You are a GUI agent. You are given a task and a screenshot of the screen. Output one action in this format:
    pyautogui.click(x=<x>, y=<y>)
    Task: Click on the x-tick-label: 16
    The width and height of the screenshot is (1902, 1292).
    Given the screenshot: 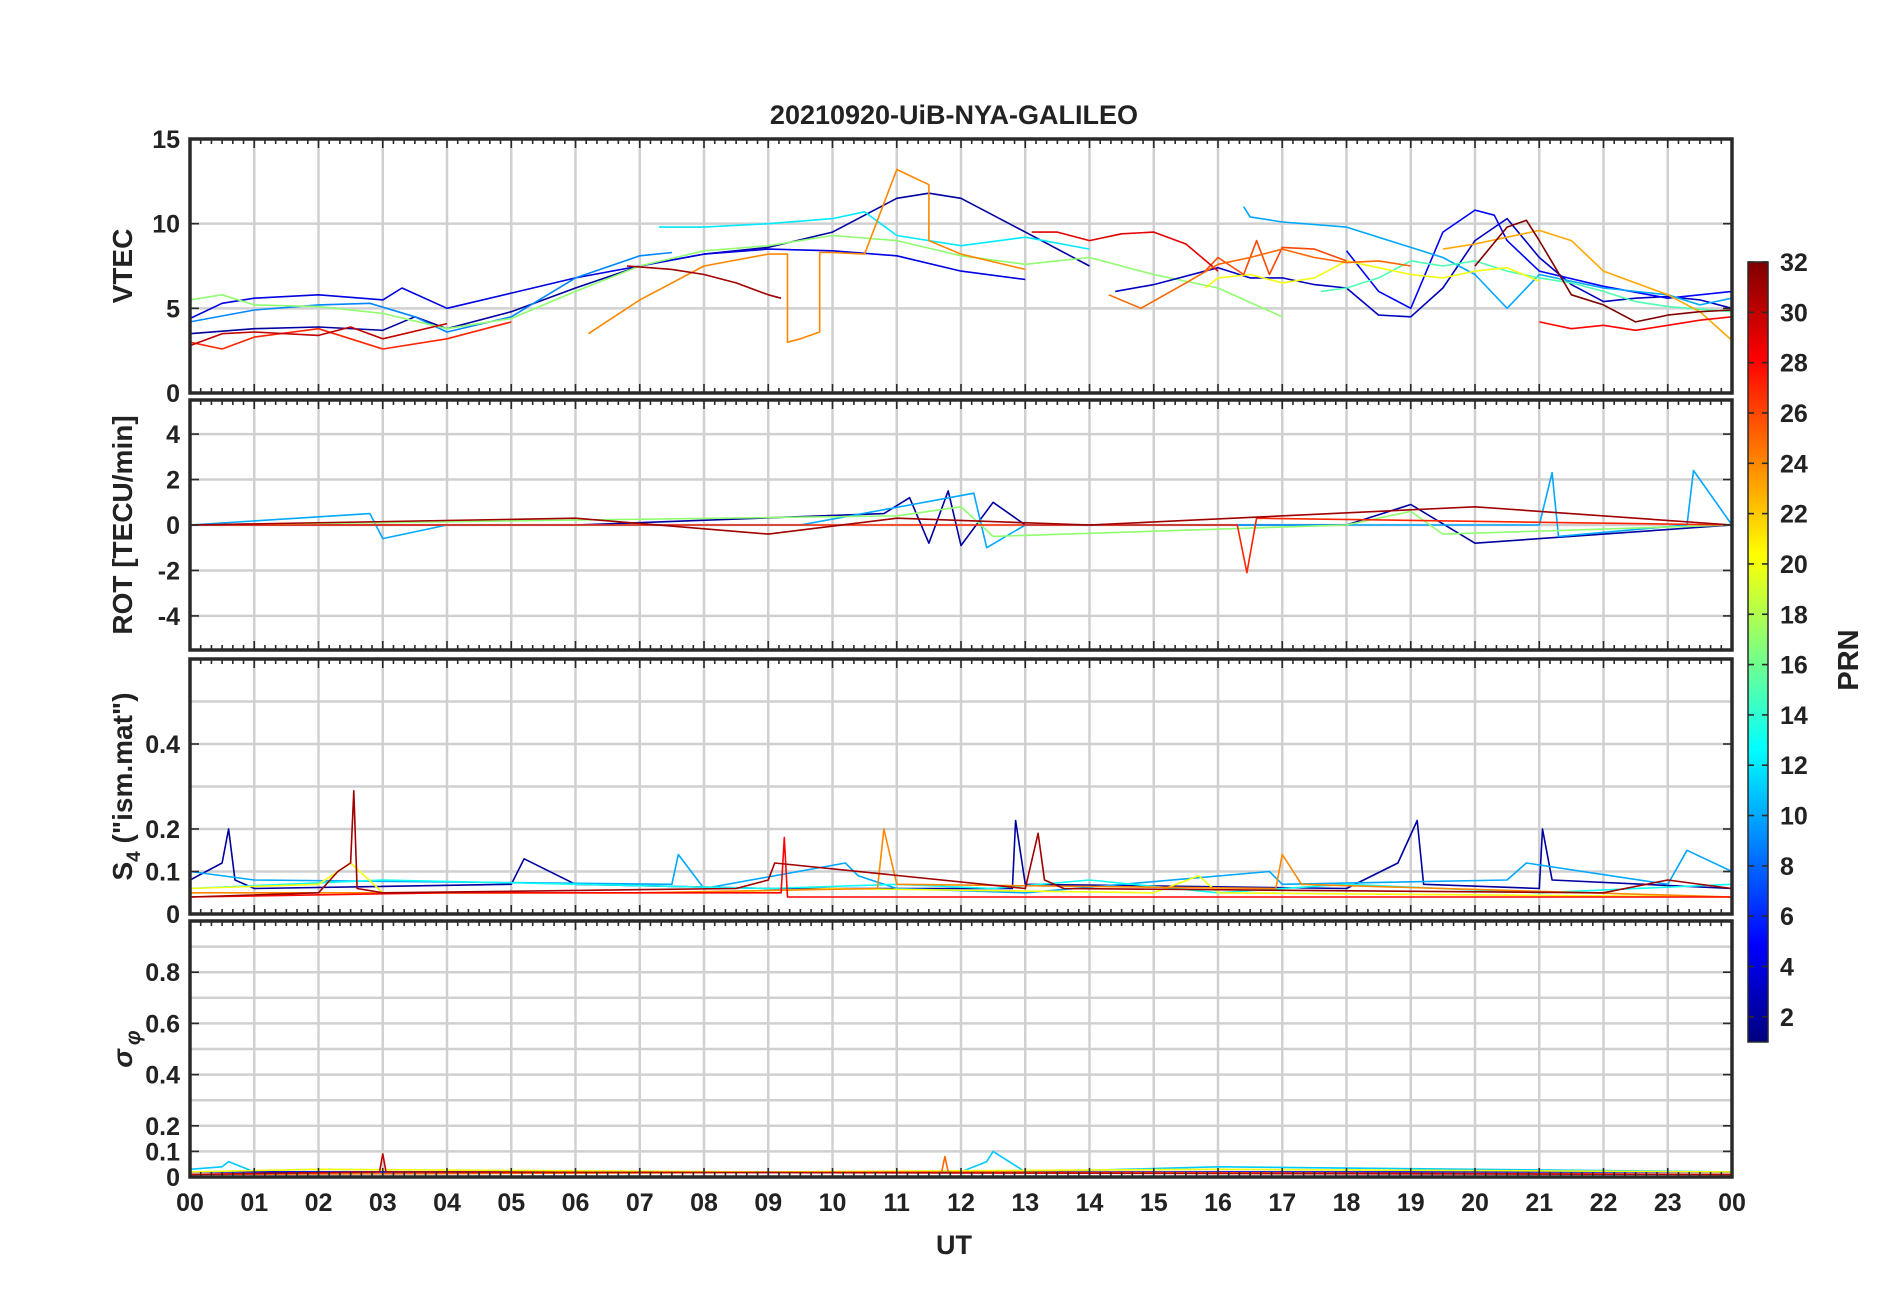 What is the action you would take?
    pyautogui.click(x=1218, y=1203)
    